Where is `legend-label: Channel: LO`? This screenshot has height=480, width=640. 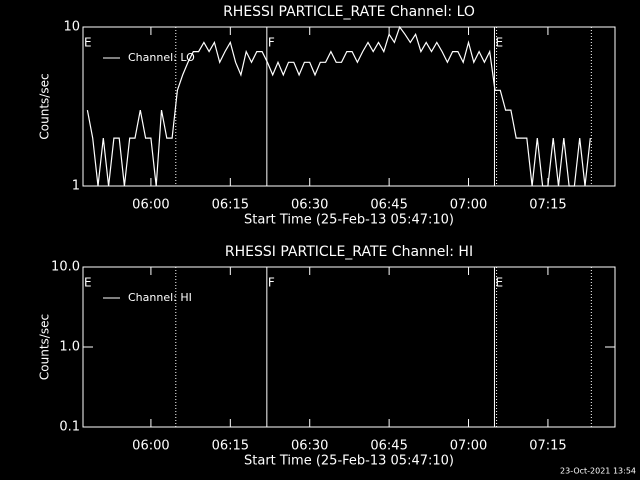
legend-label: Channel: LO is located at coordinates (161, 57).